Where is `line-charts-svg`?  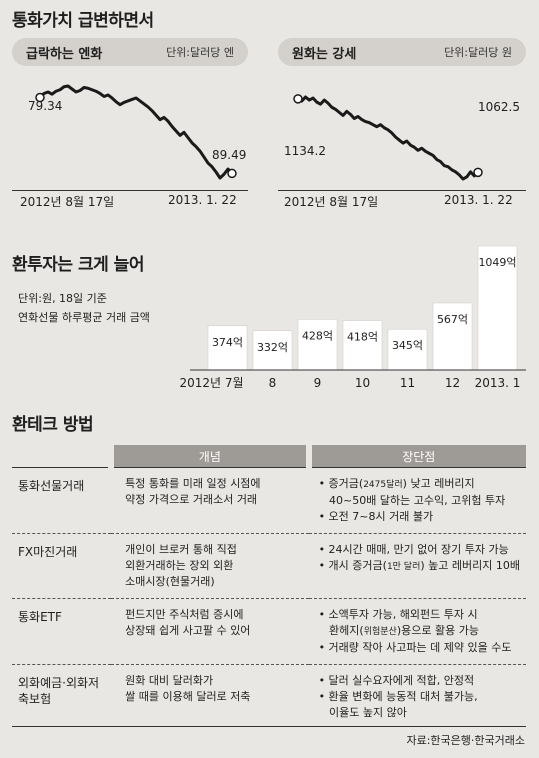
line-charts-svg is located at coordinates (259, 132).